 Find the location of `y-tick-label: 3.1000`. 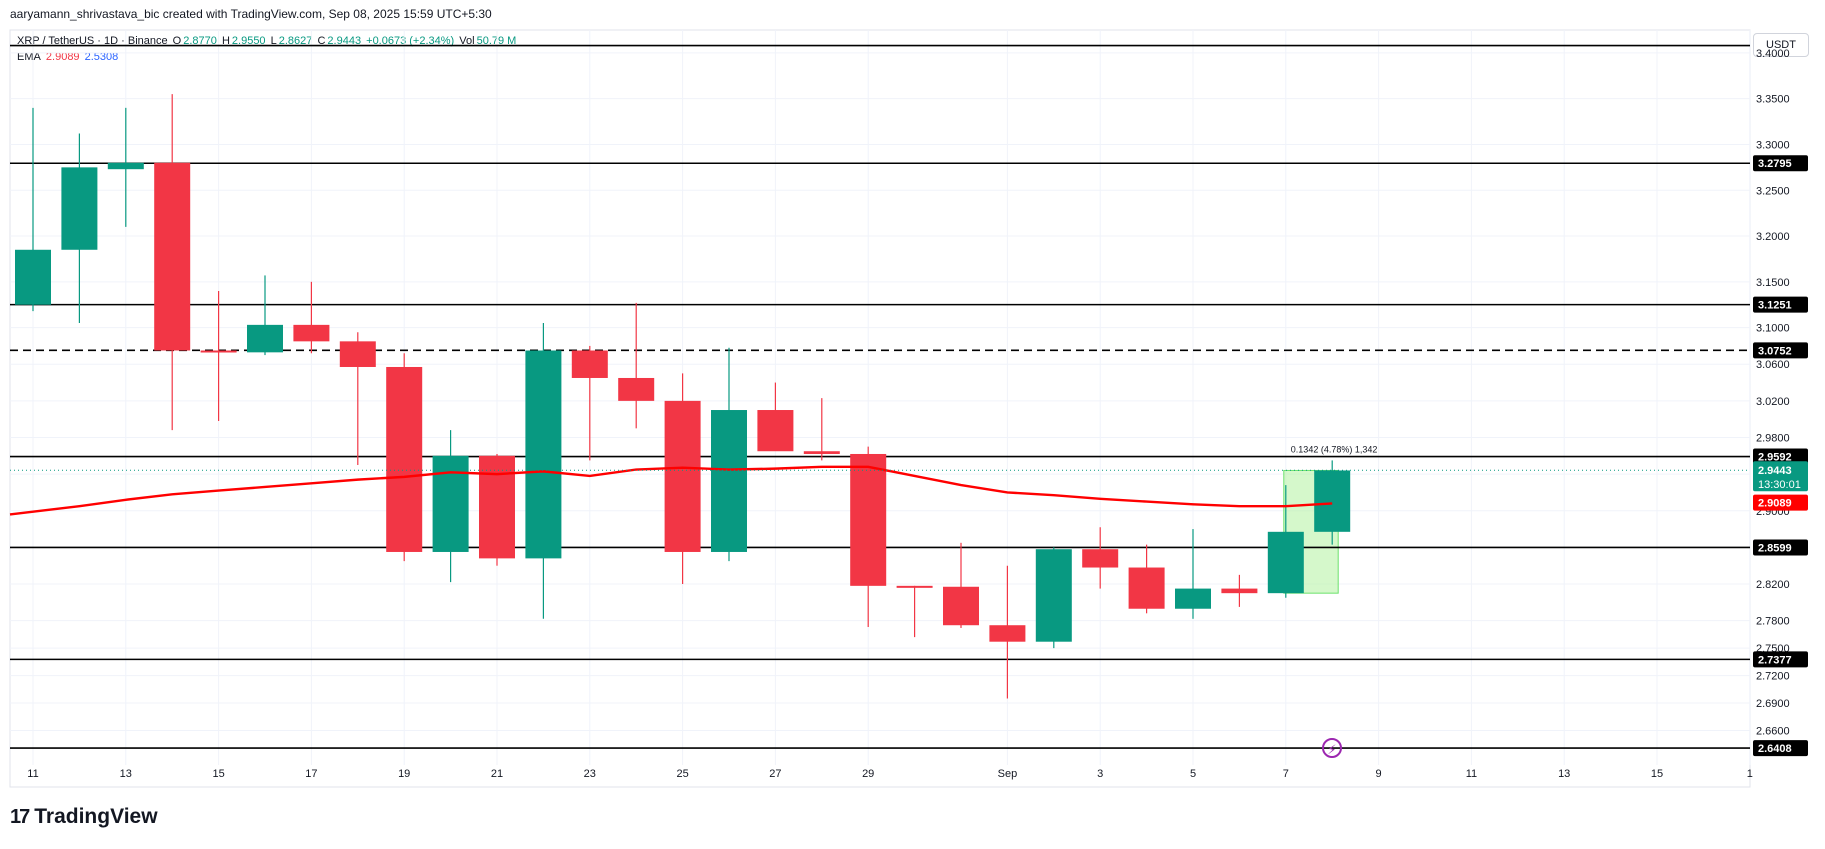

y-tick-label: 3.1000 is located at coordinates (1773, 329).